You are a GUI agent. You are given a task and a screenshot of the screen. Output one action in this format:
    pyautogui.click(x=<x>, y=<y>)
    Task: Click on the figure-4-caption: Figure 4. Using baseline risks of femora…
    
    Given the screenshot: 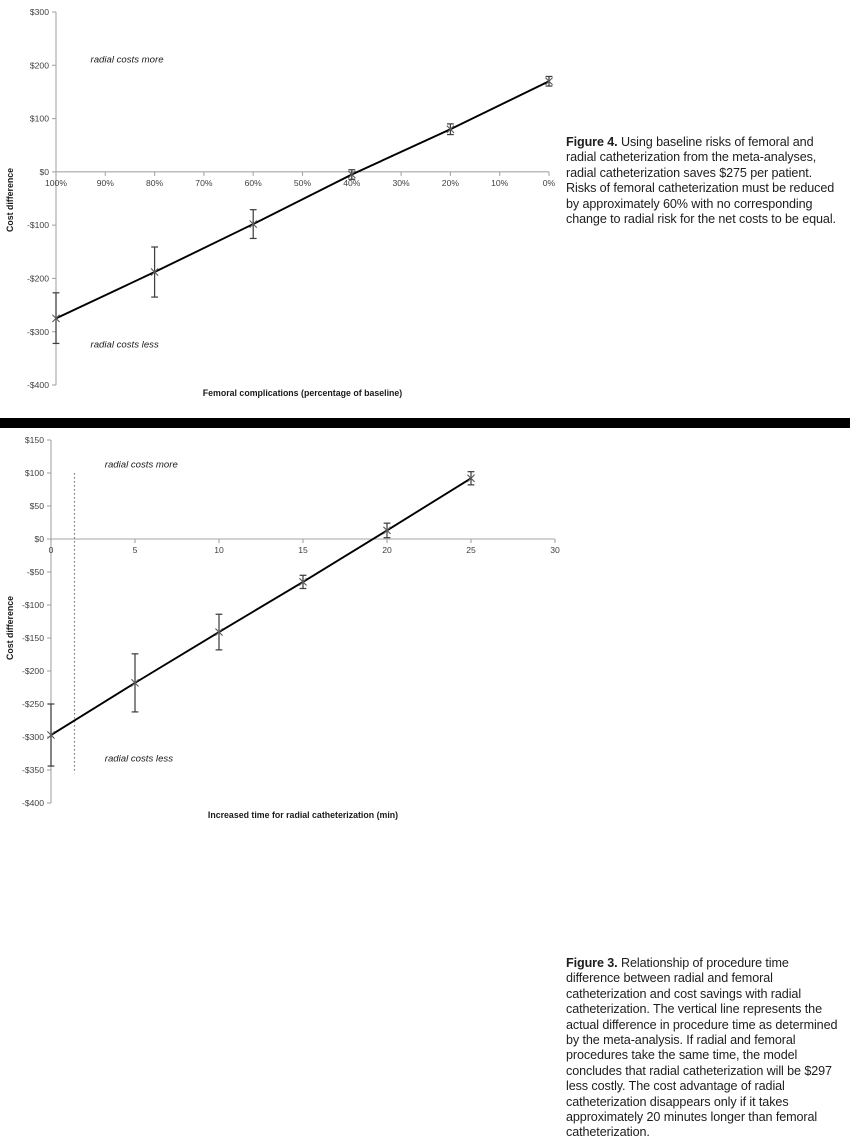 What is the action you would take?
    pyautogui.click(x=702, y=181)
    